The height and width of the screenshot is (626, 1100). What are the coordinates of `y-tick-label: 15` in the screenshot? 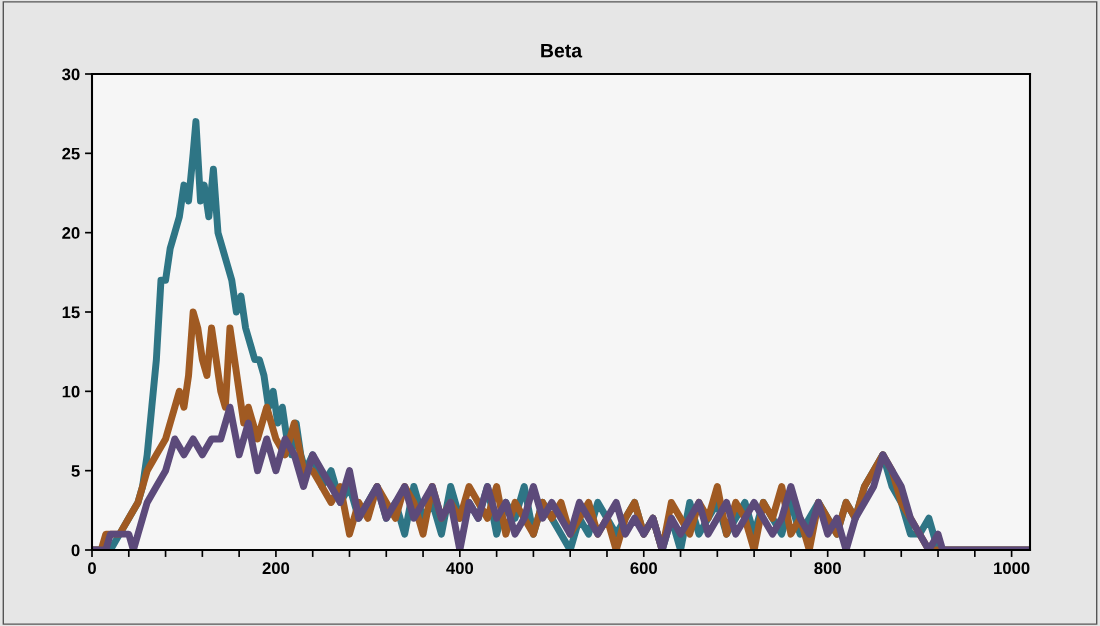 It's located at (71, 312).